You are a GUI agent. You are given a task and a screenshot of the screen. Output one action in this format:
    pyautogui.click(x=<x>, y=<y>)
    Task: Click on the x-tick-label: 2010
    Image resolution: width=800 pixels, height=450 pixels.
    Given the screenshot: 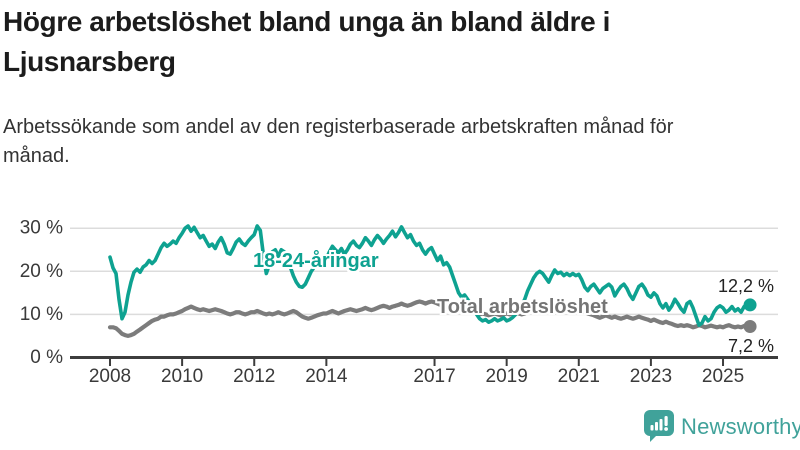 What is the action you would take?
    pyautogui.click(x=182, y=376)
    